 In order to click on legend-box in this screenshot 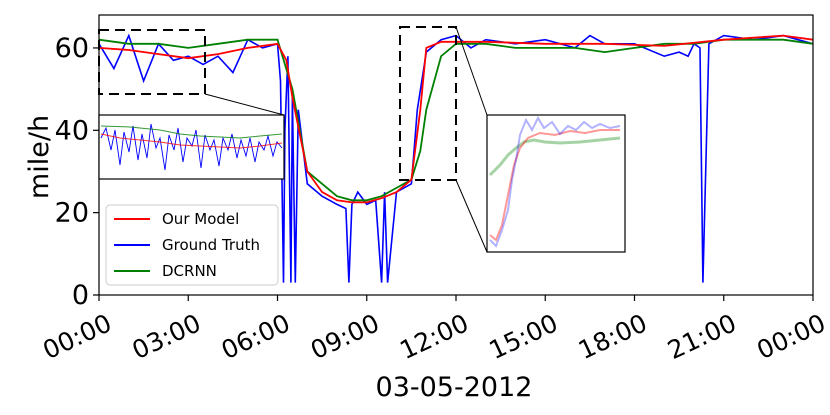, I will do `click(192, 245)`.